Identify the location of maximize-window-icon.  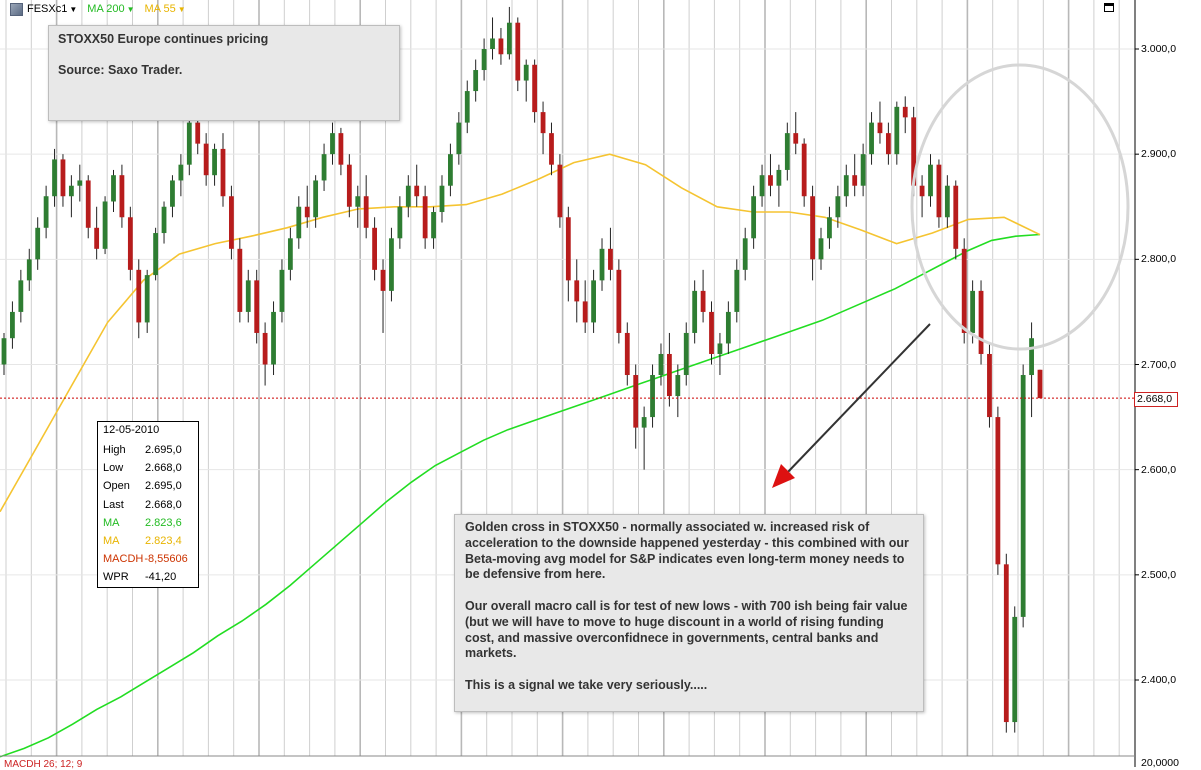
(1109, 7).